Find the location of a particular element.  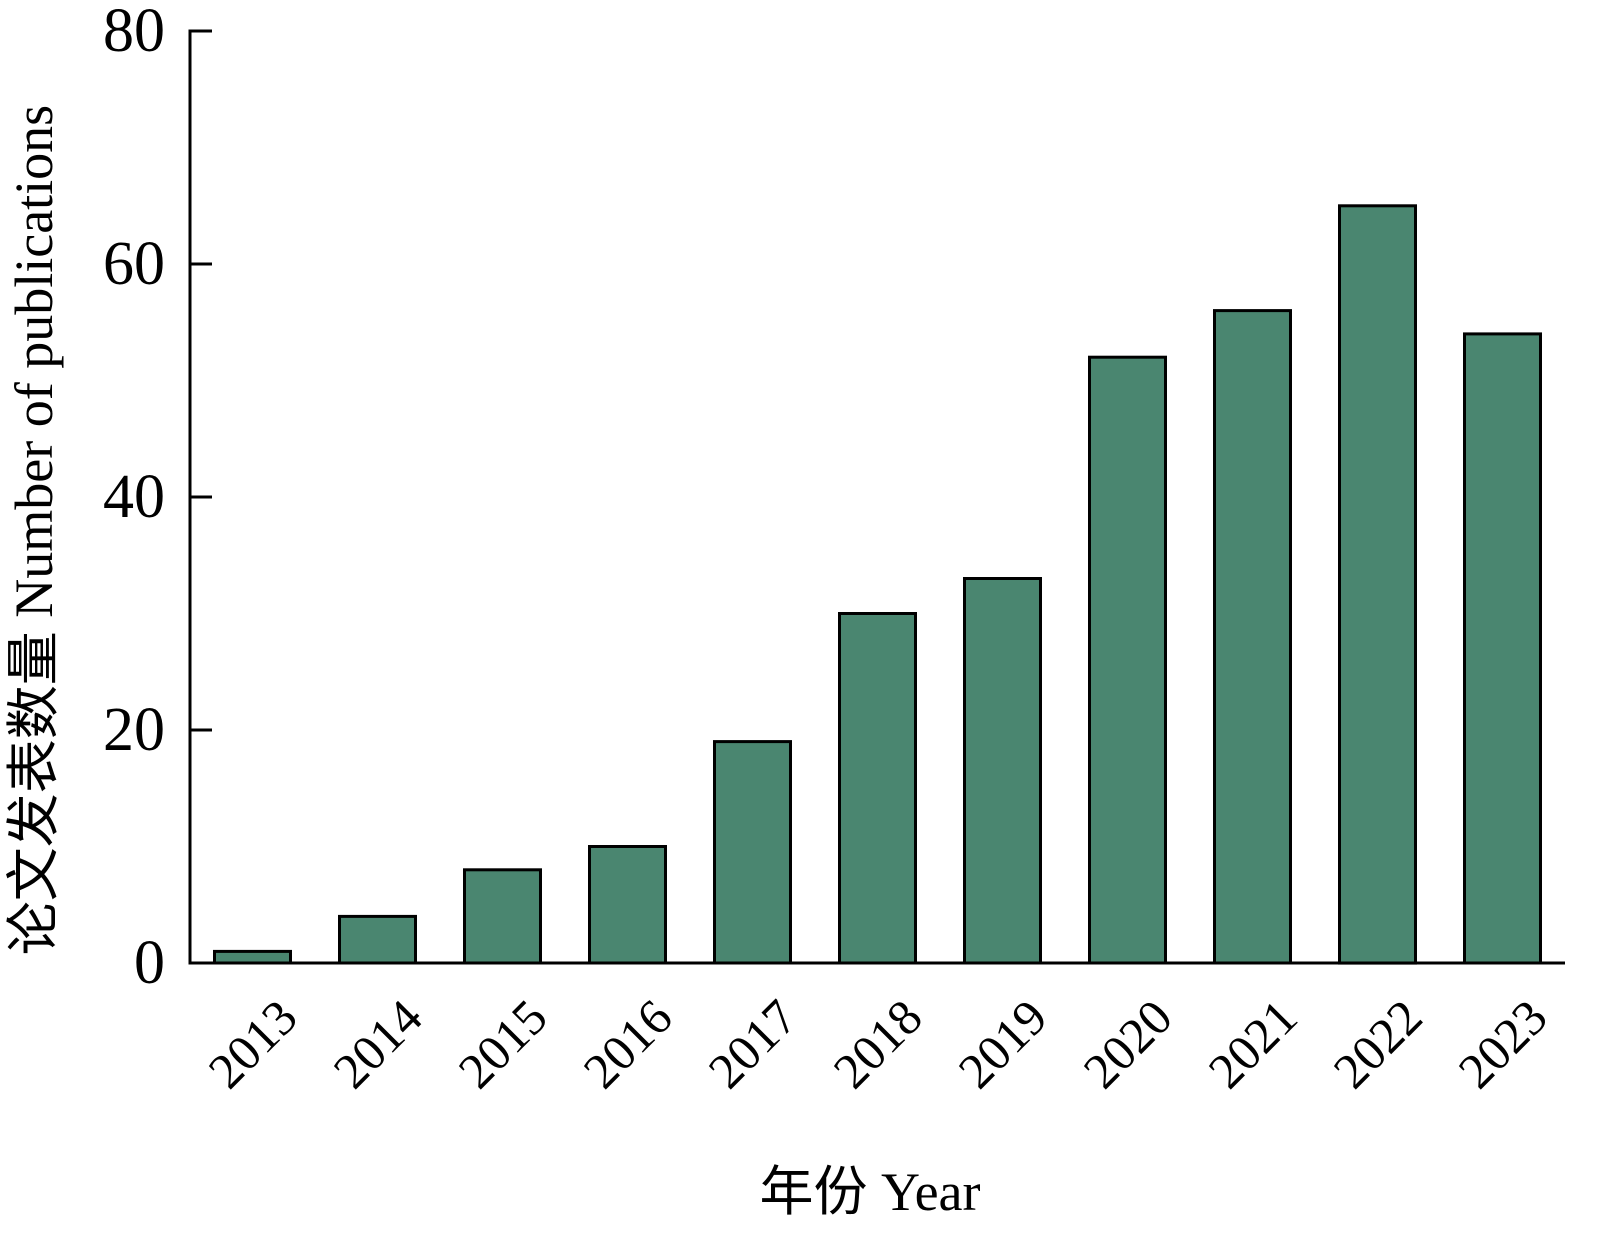

x-tick-label-2015: 2015 is located at coordinates (502, 1044).